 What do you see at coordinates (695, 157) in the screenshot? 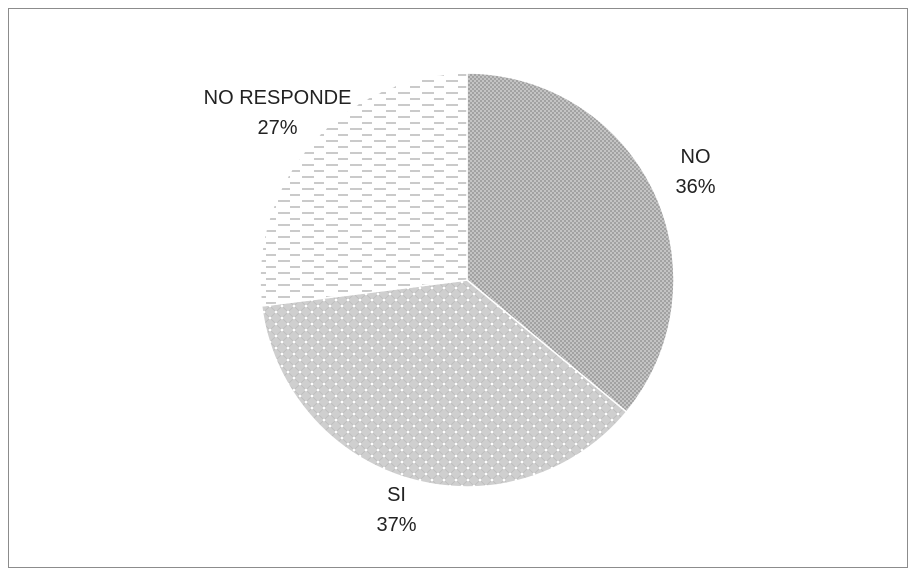
I see `slice-category-label: NO` at bounding box center [695, 157].